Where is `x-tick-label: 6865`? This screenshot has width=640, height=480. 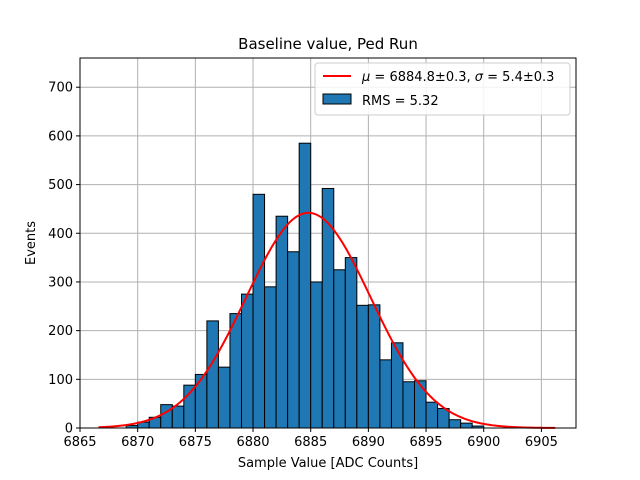
x-tick-label: 6865 is located at coordinates (79, 442).